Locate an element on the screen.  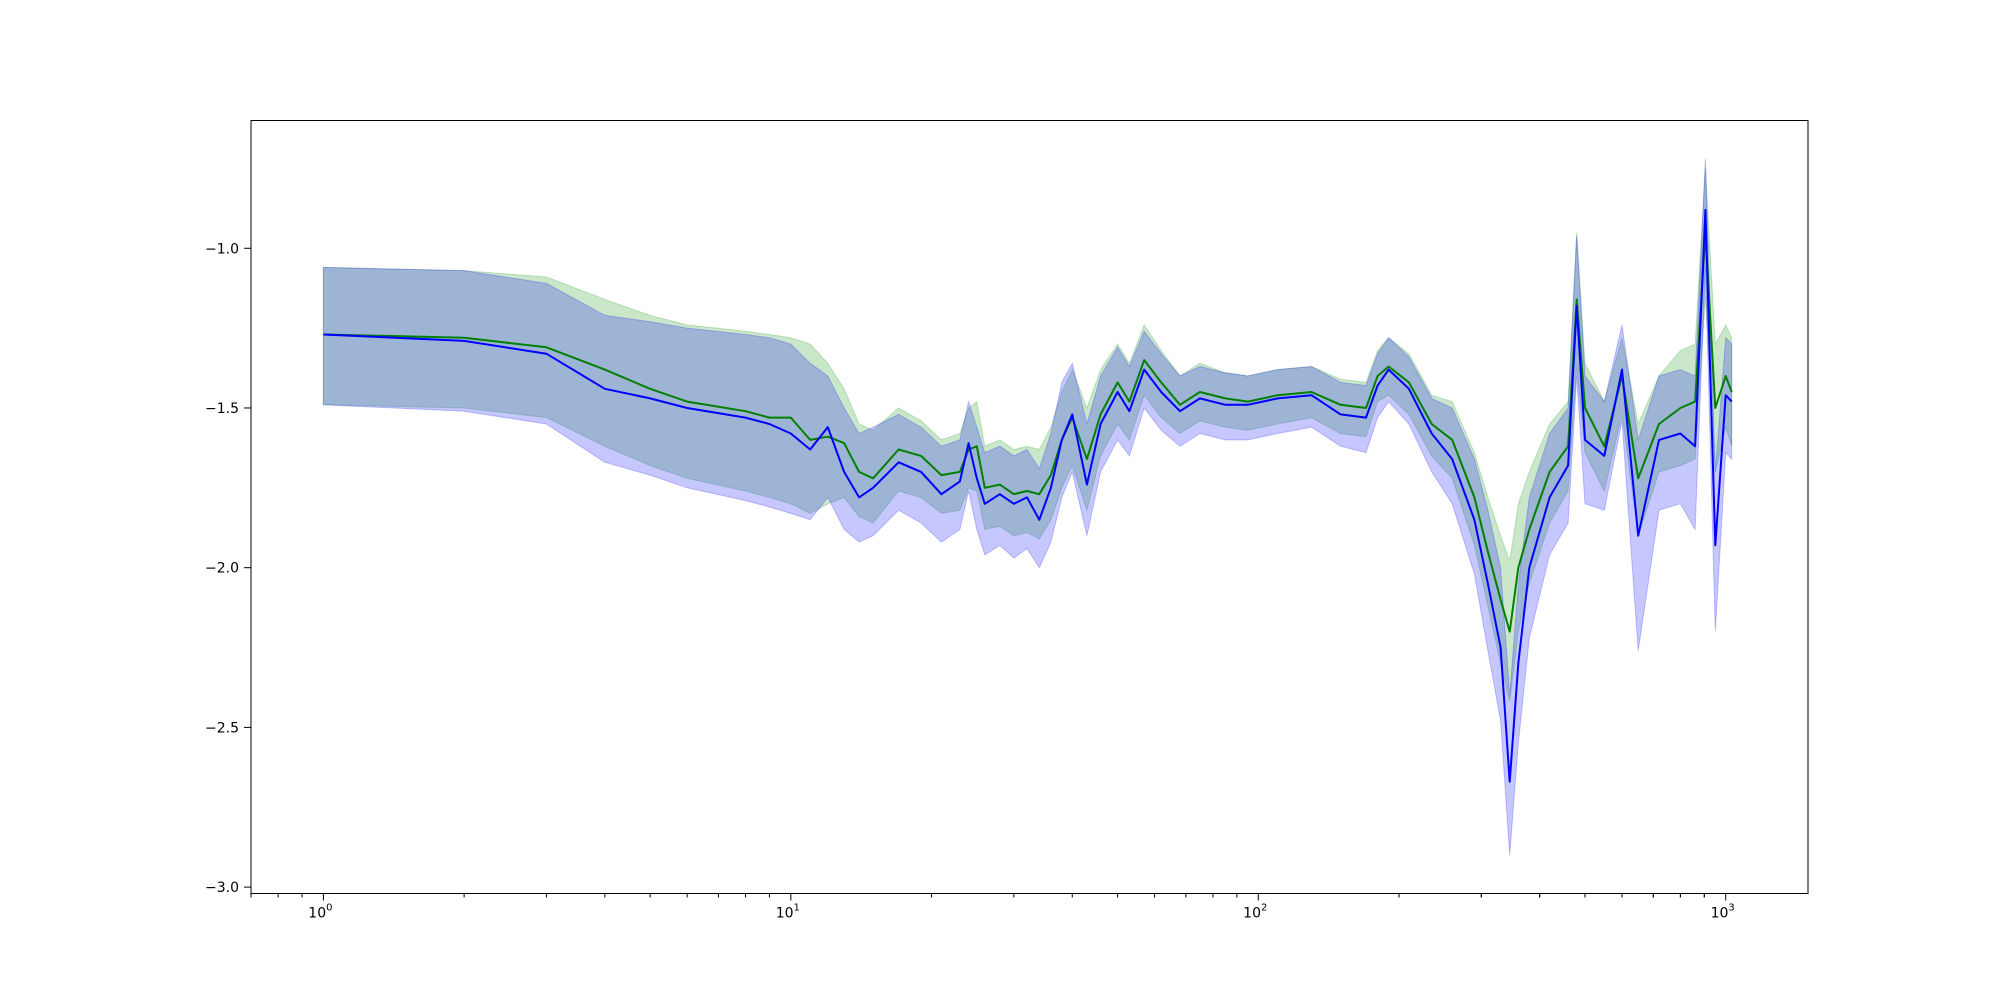
x-axis: 10⁰ 10¹ 10² 10³ is located at coordinates (992, 907).